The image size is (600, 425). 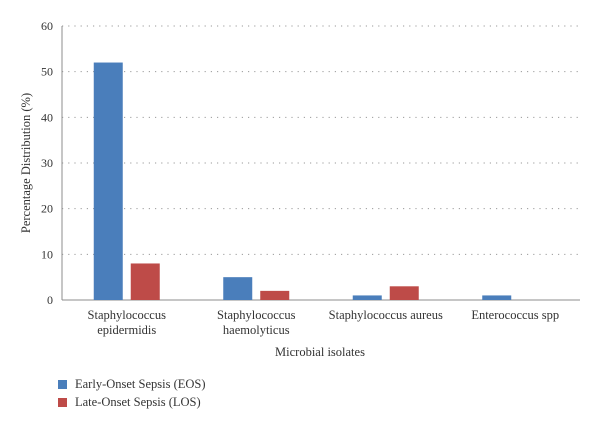 What do you see at coordinates (140, 383) in the screenshot?
I see `legend-label-eos: Early-Onset Sepsis (EOS)` at bounding box center [140, 383].